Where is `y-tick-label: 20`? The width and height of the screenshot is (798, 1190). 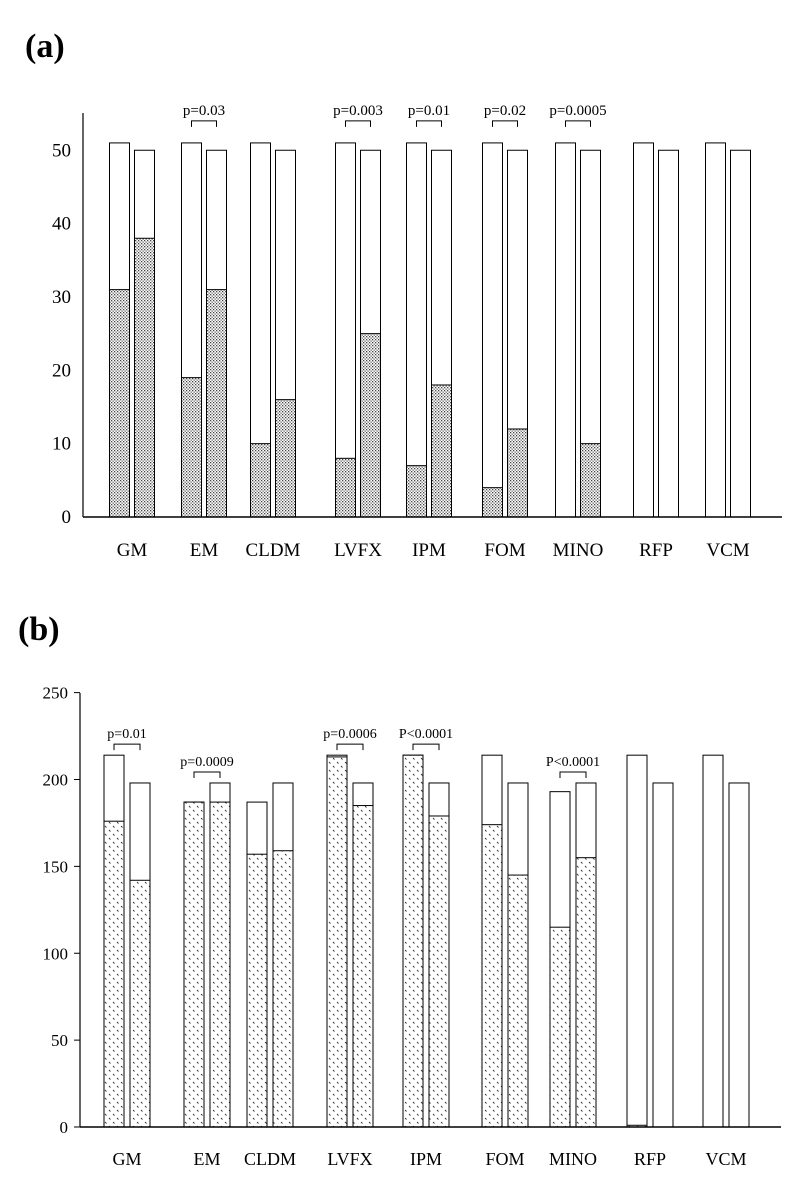
y-tick-label: 20 is located at coordinates (61, 370).